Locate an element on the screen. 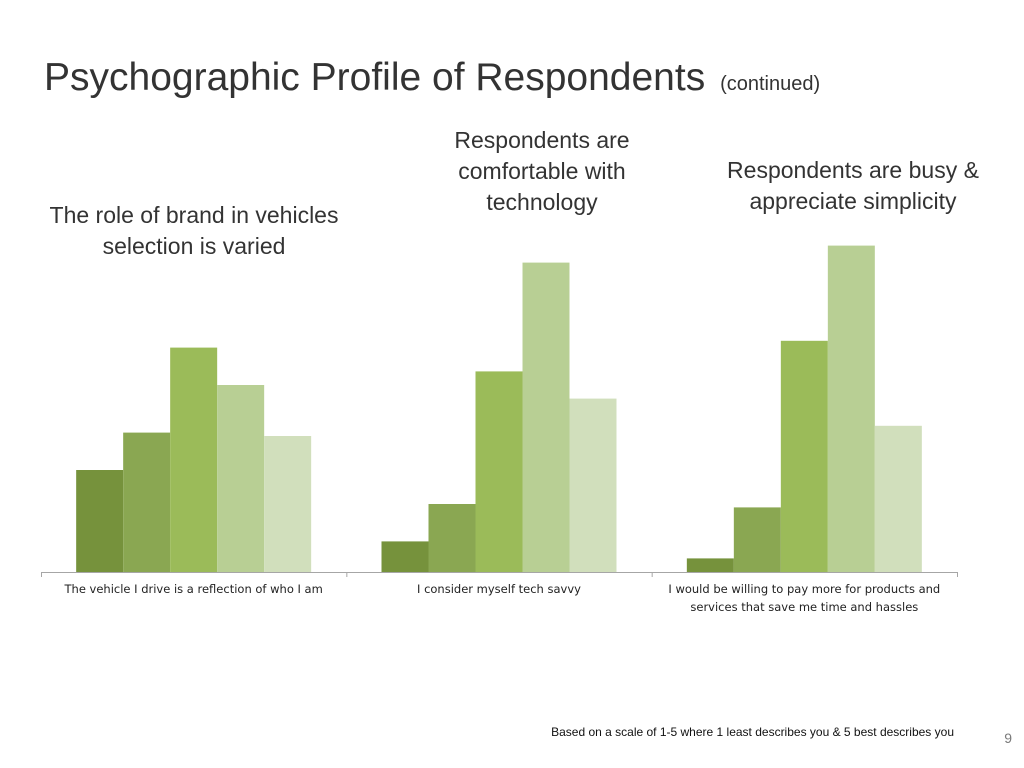  slide-title-main: Psychographic Profile of Respondents is located at coordinates (375, 77).